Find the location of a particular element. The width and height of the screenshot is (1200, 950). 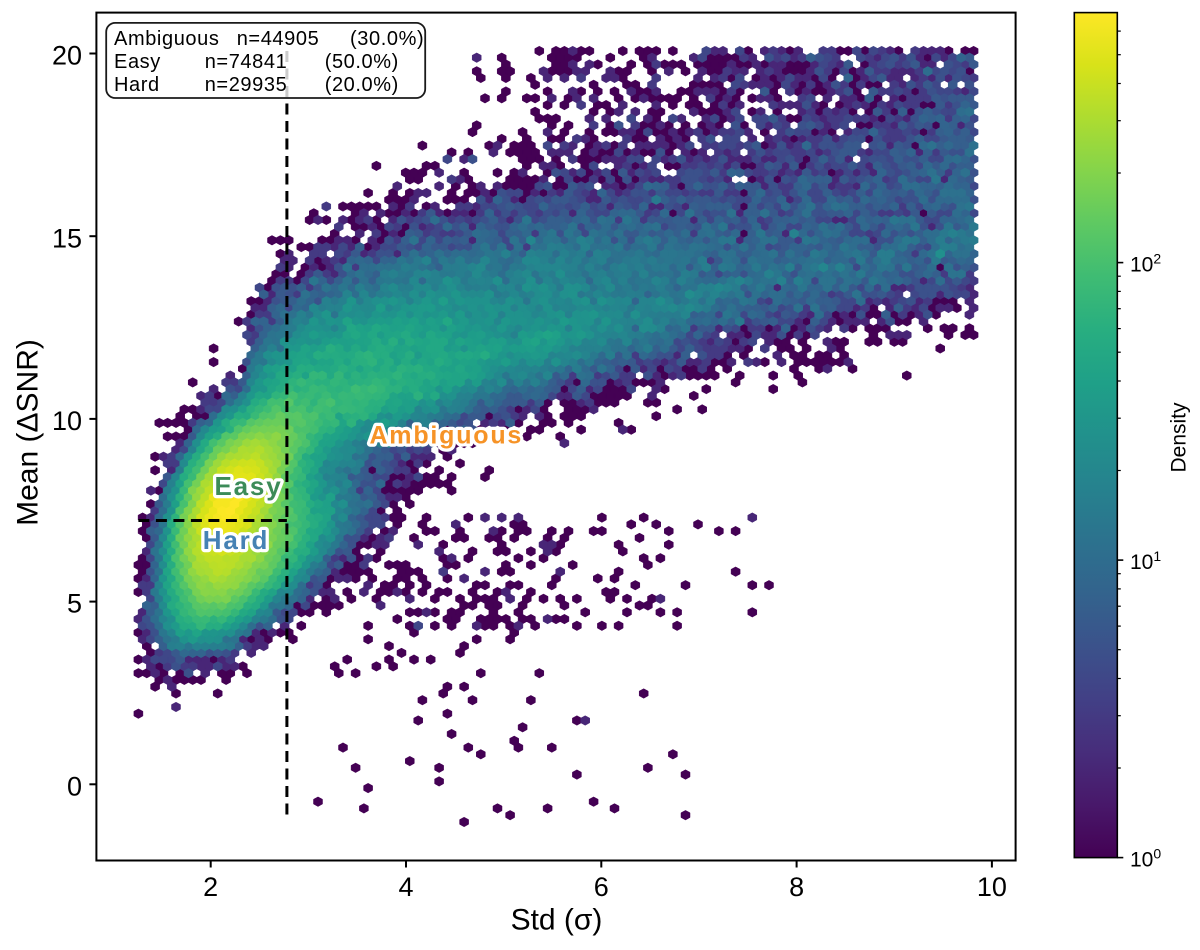

svg-text: 2 is located at coordinates (210, 887).